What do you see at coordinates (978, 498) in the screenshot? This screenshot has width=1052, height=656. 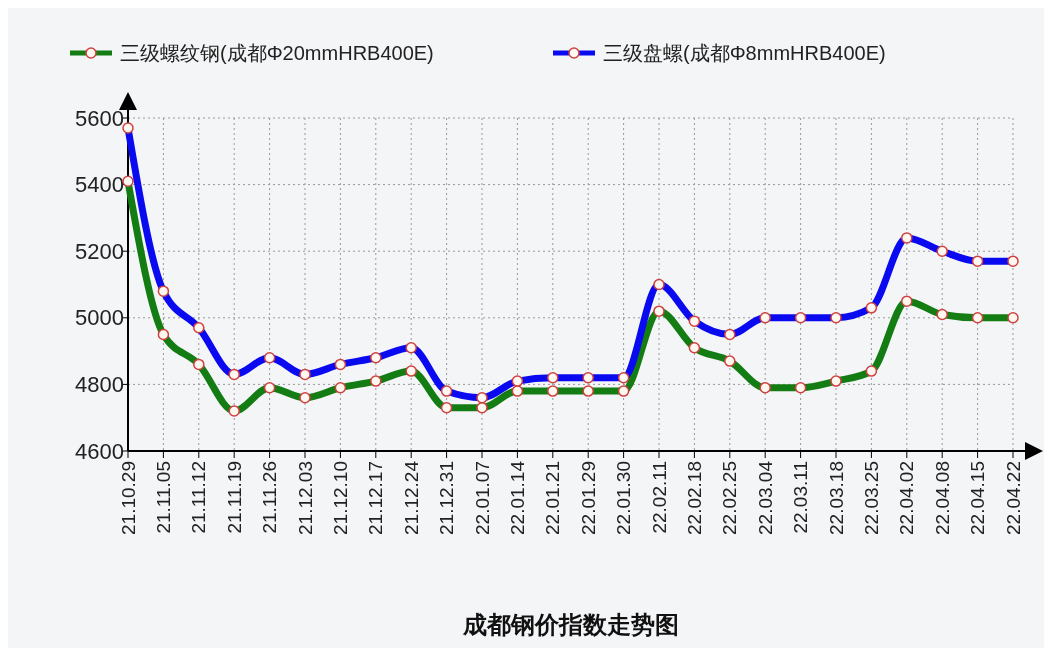 I see `x-tick-label: 22.04.15` at bounding box center [978, 498].